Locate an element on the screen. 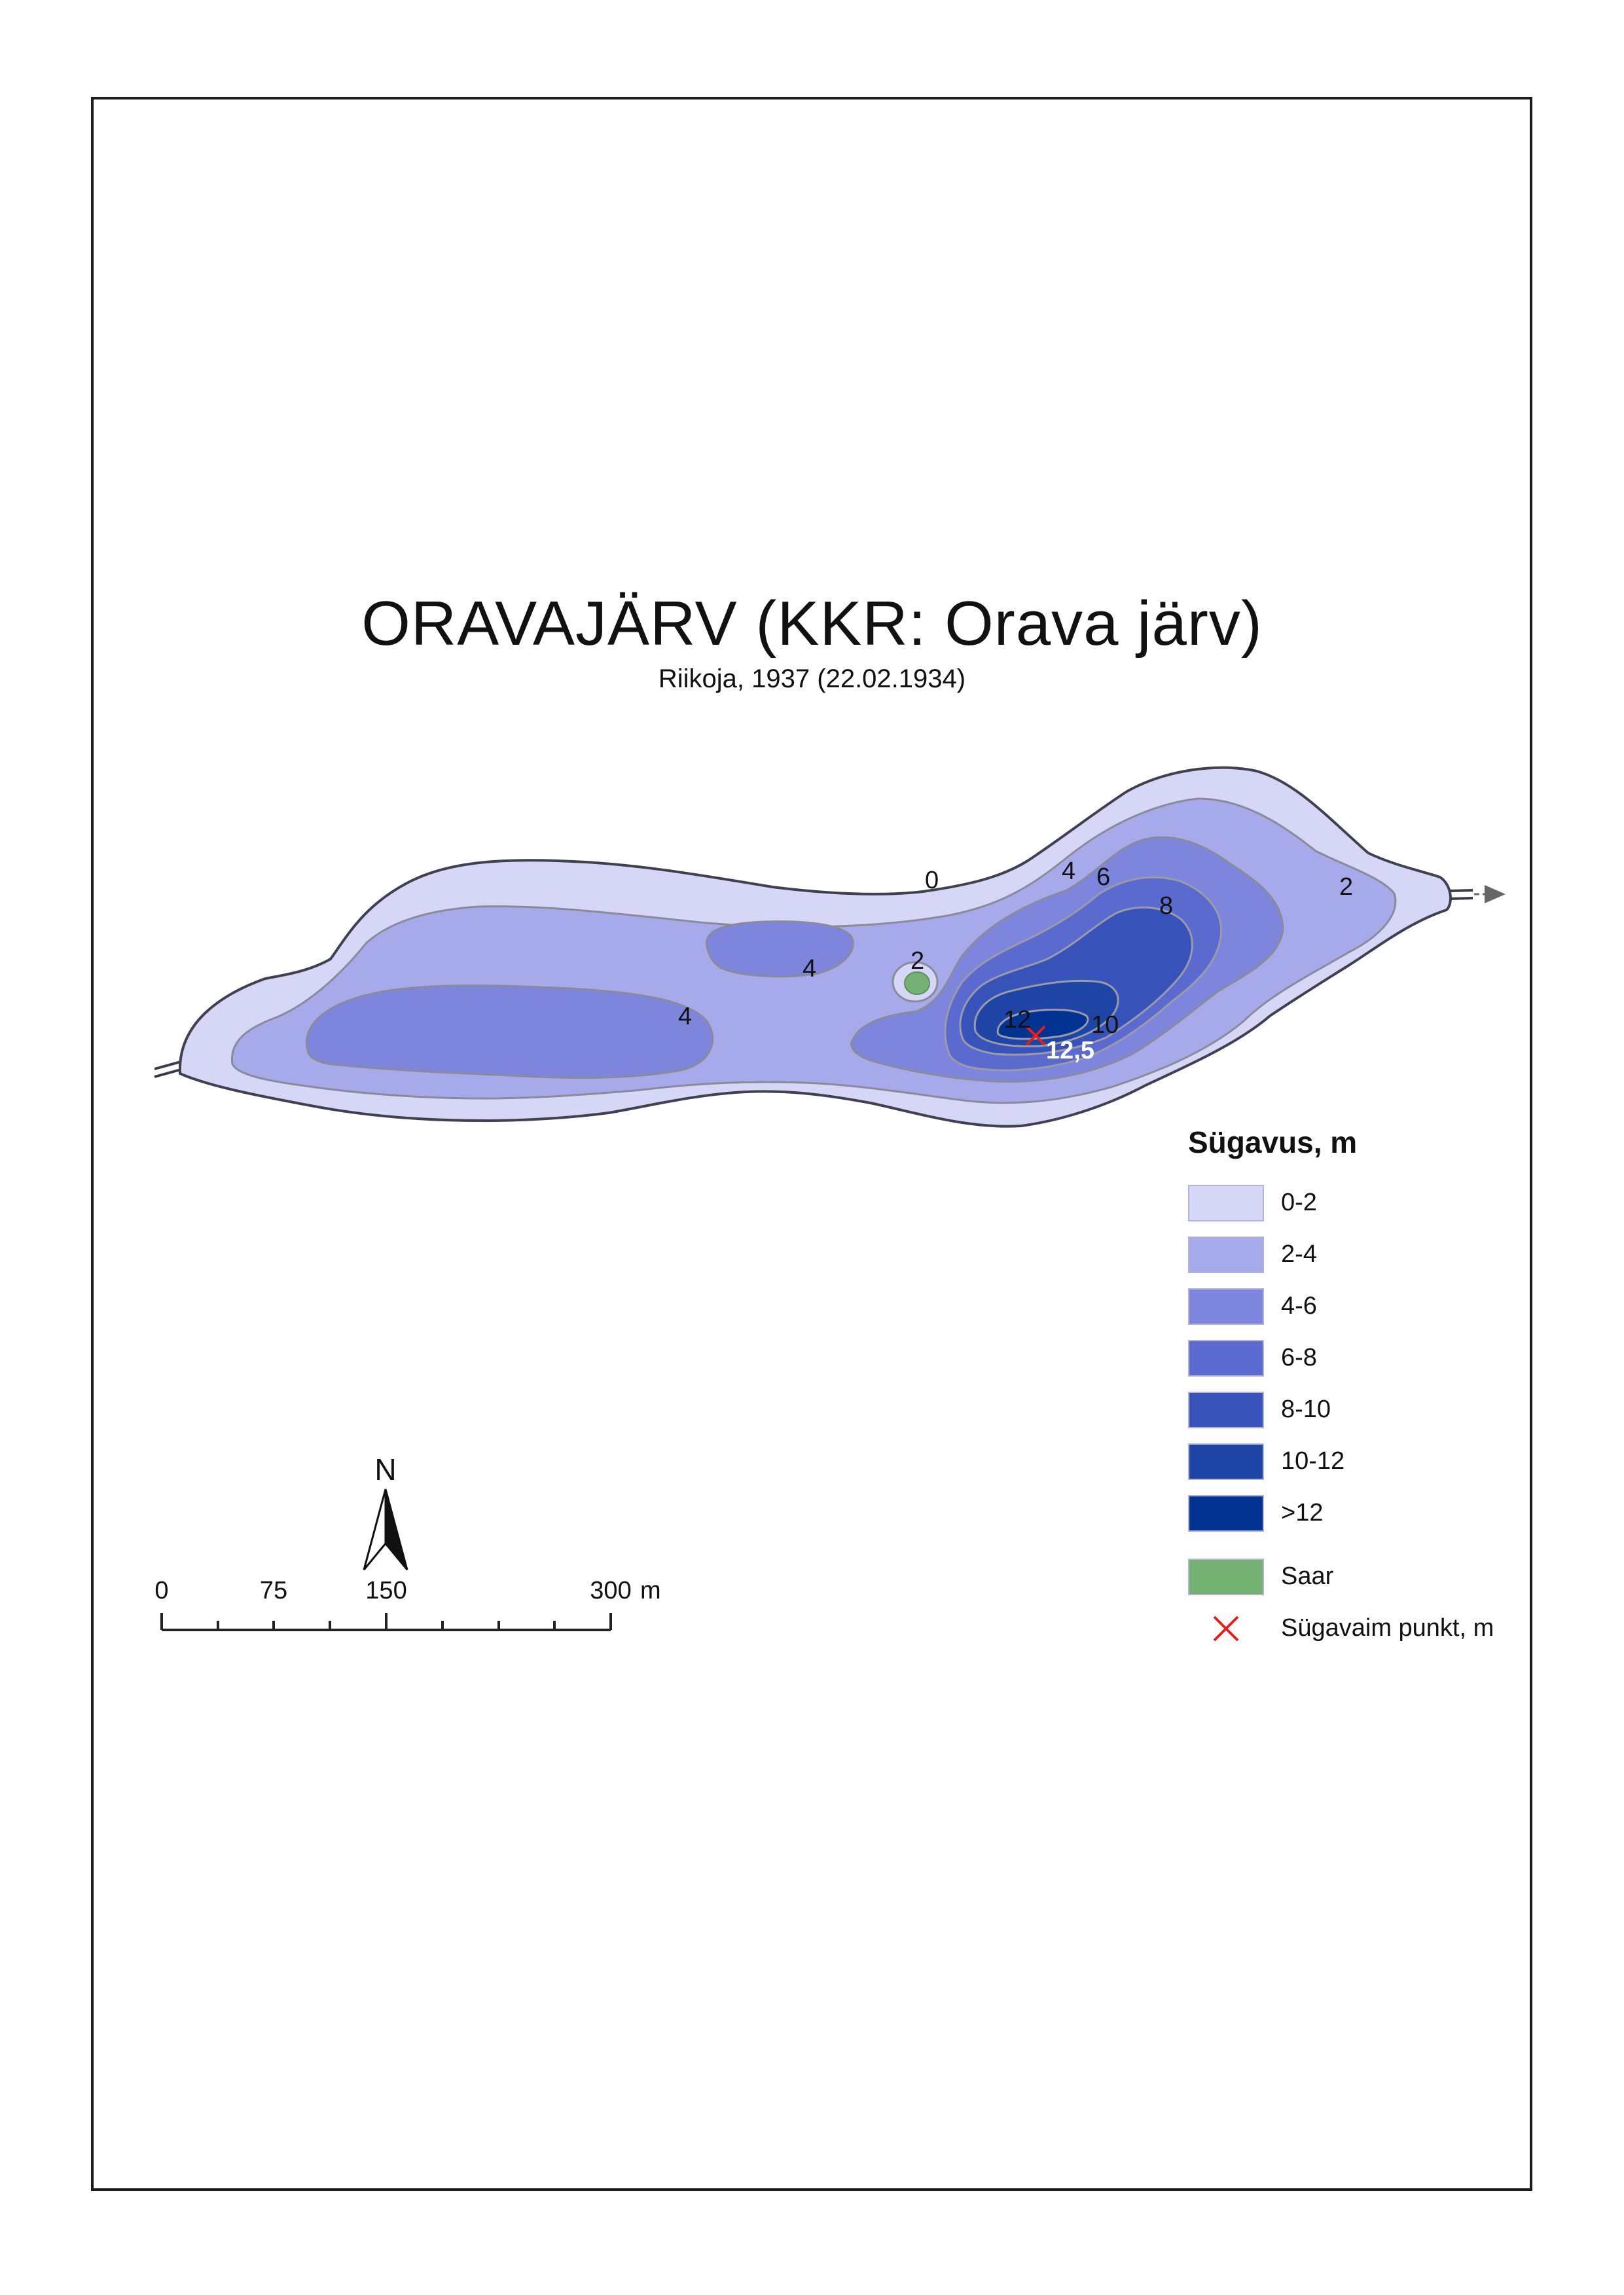 The height and width of the screenshot is (2295, 1624). outlet-arrow-icon is located at coordinates (1490, 894).